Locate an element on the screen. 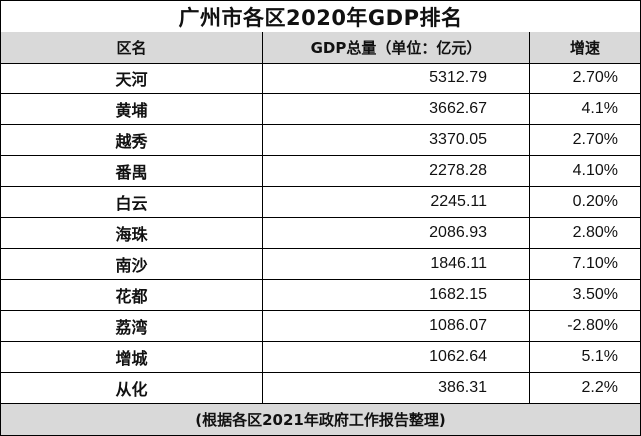  district-cell: 荔湾 is located at coordinates (132, 326).